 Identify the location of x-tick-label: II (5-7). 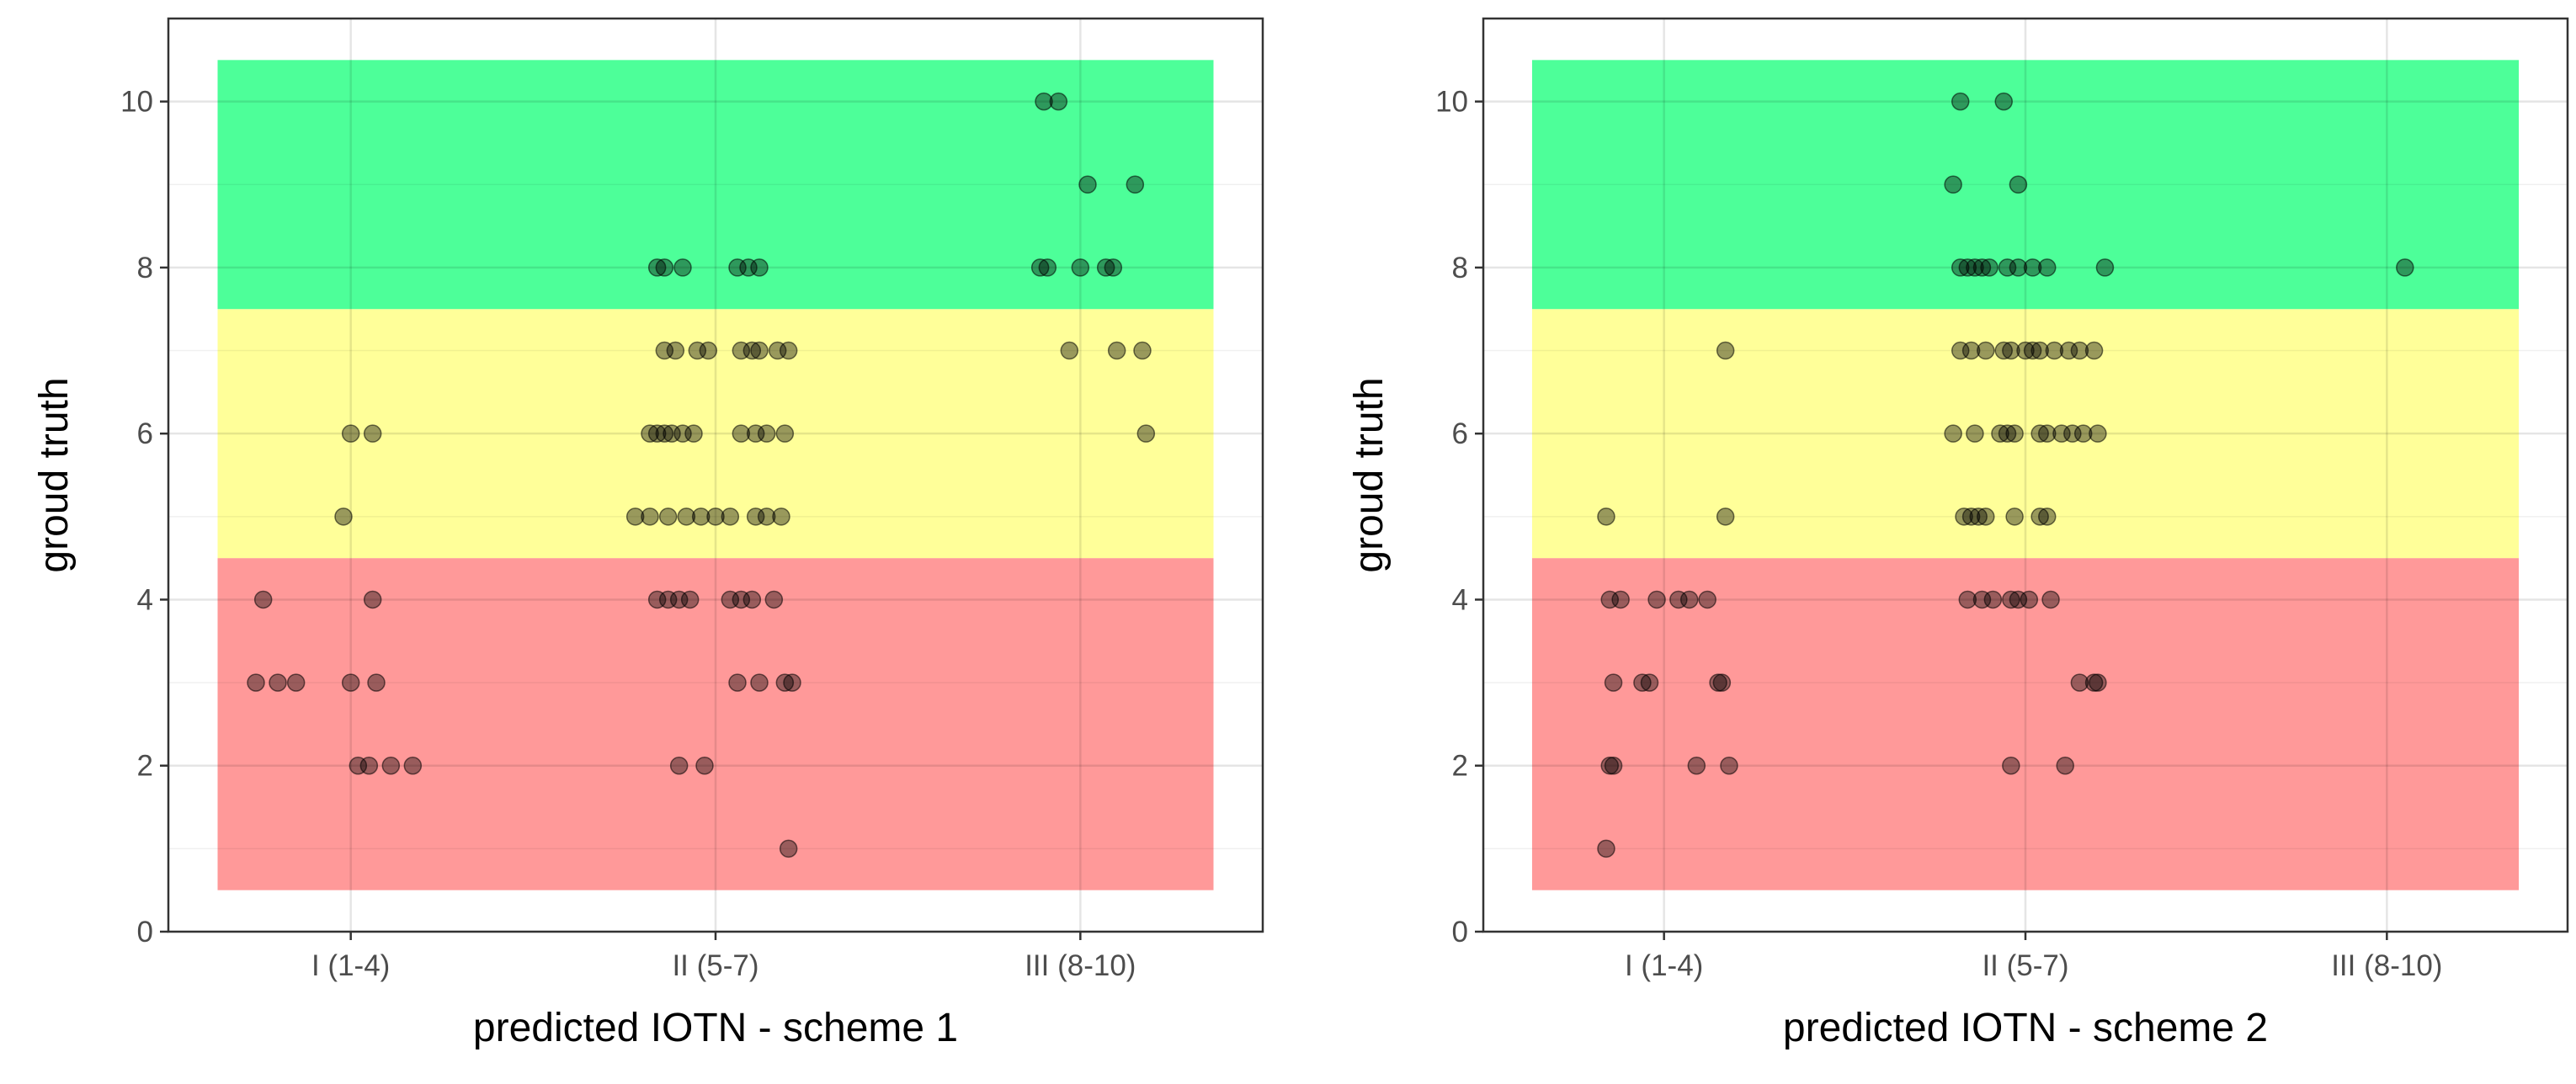
(715, 965).